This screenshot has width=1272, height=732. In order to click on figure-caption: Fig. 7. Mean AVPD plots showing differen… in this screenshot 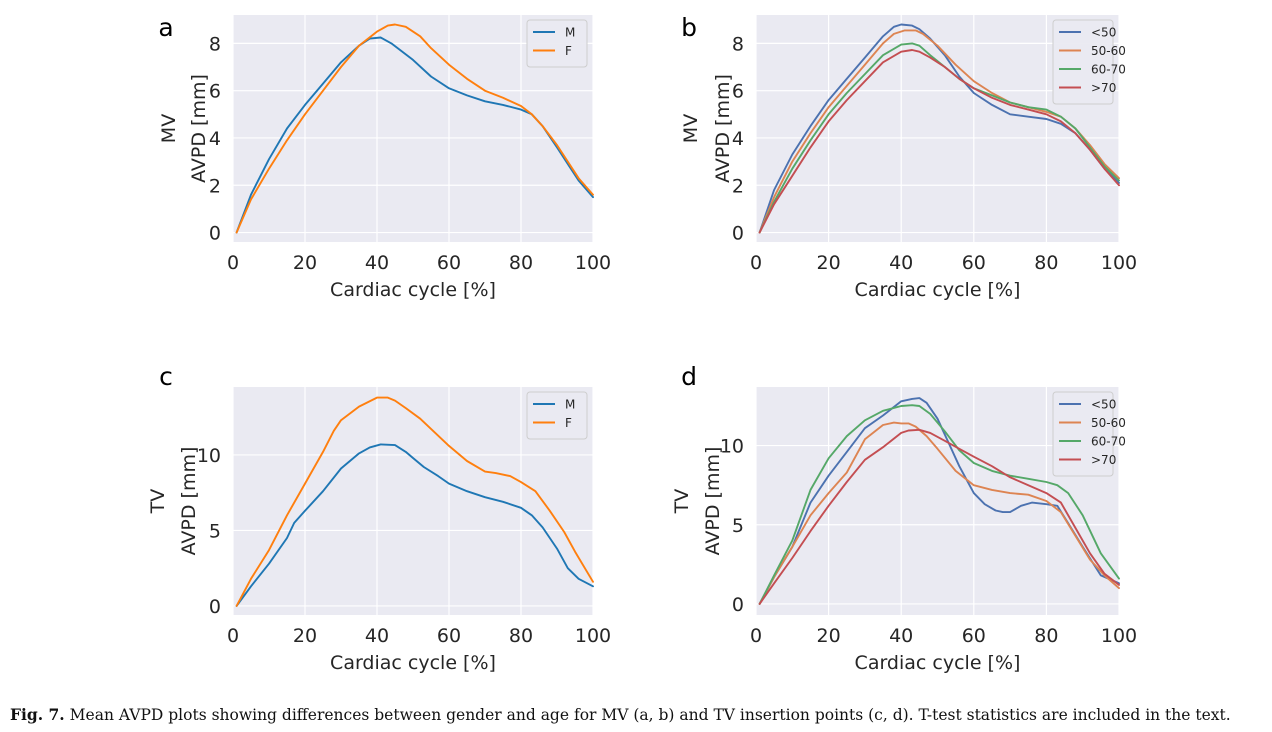, I will do `click(641, 714)`.